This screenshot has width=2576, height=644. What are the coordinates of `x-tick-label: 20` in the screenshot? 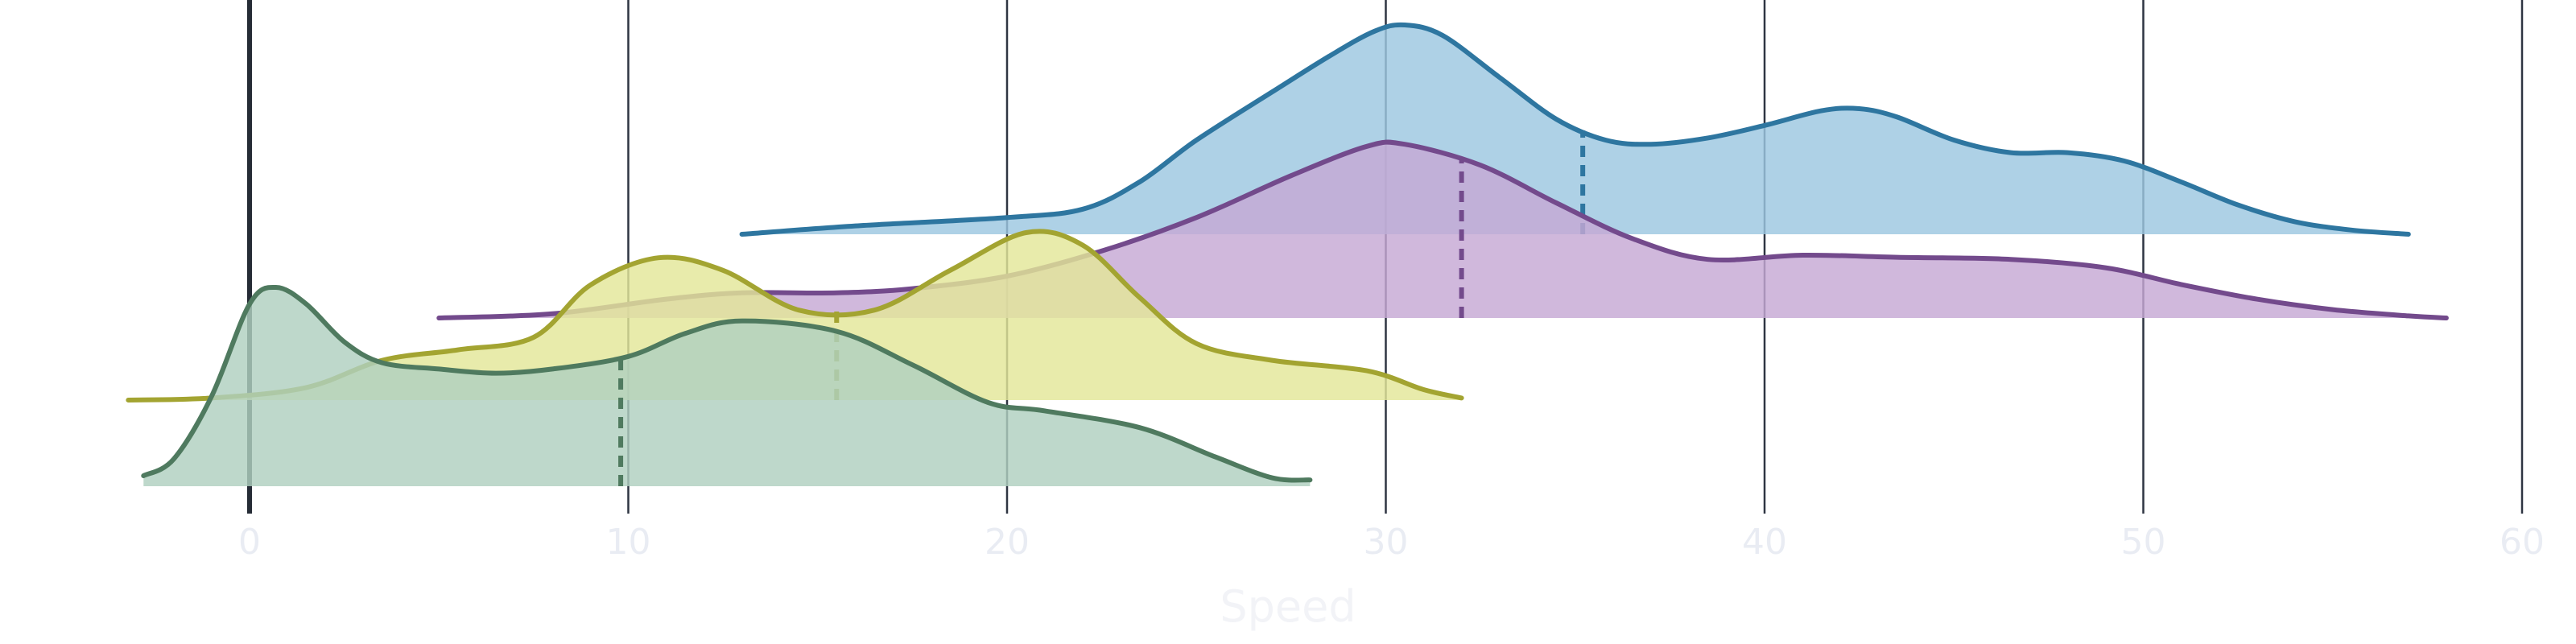 It's located at (1007, 542).